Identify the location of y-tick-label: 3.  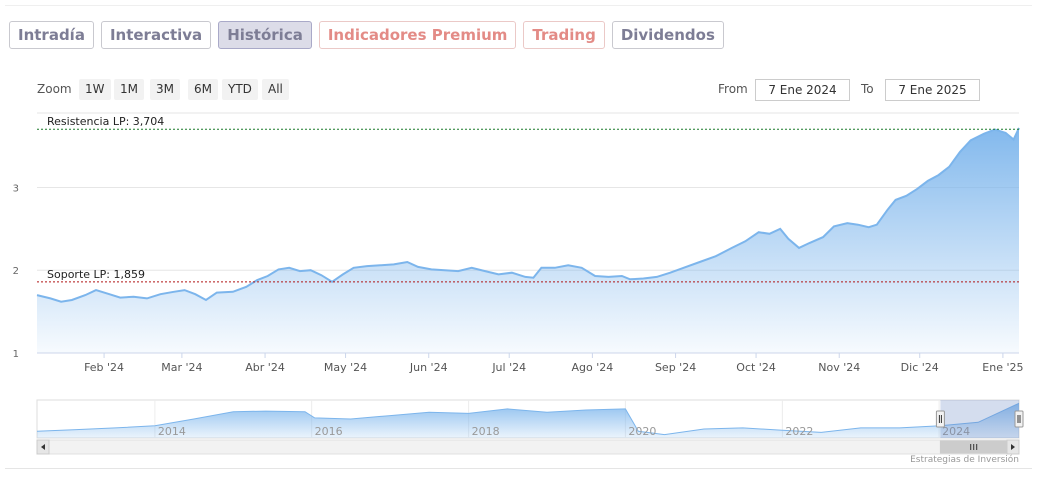
(16, 188).